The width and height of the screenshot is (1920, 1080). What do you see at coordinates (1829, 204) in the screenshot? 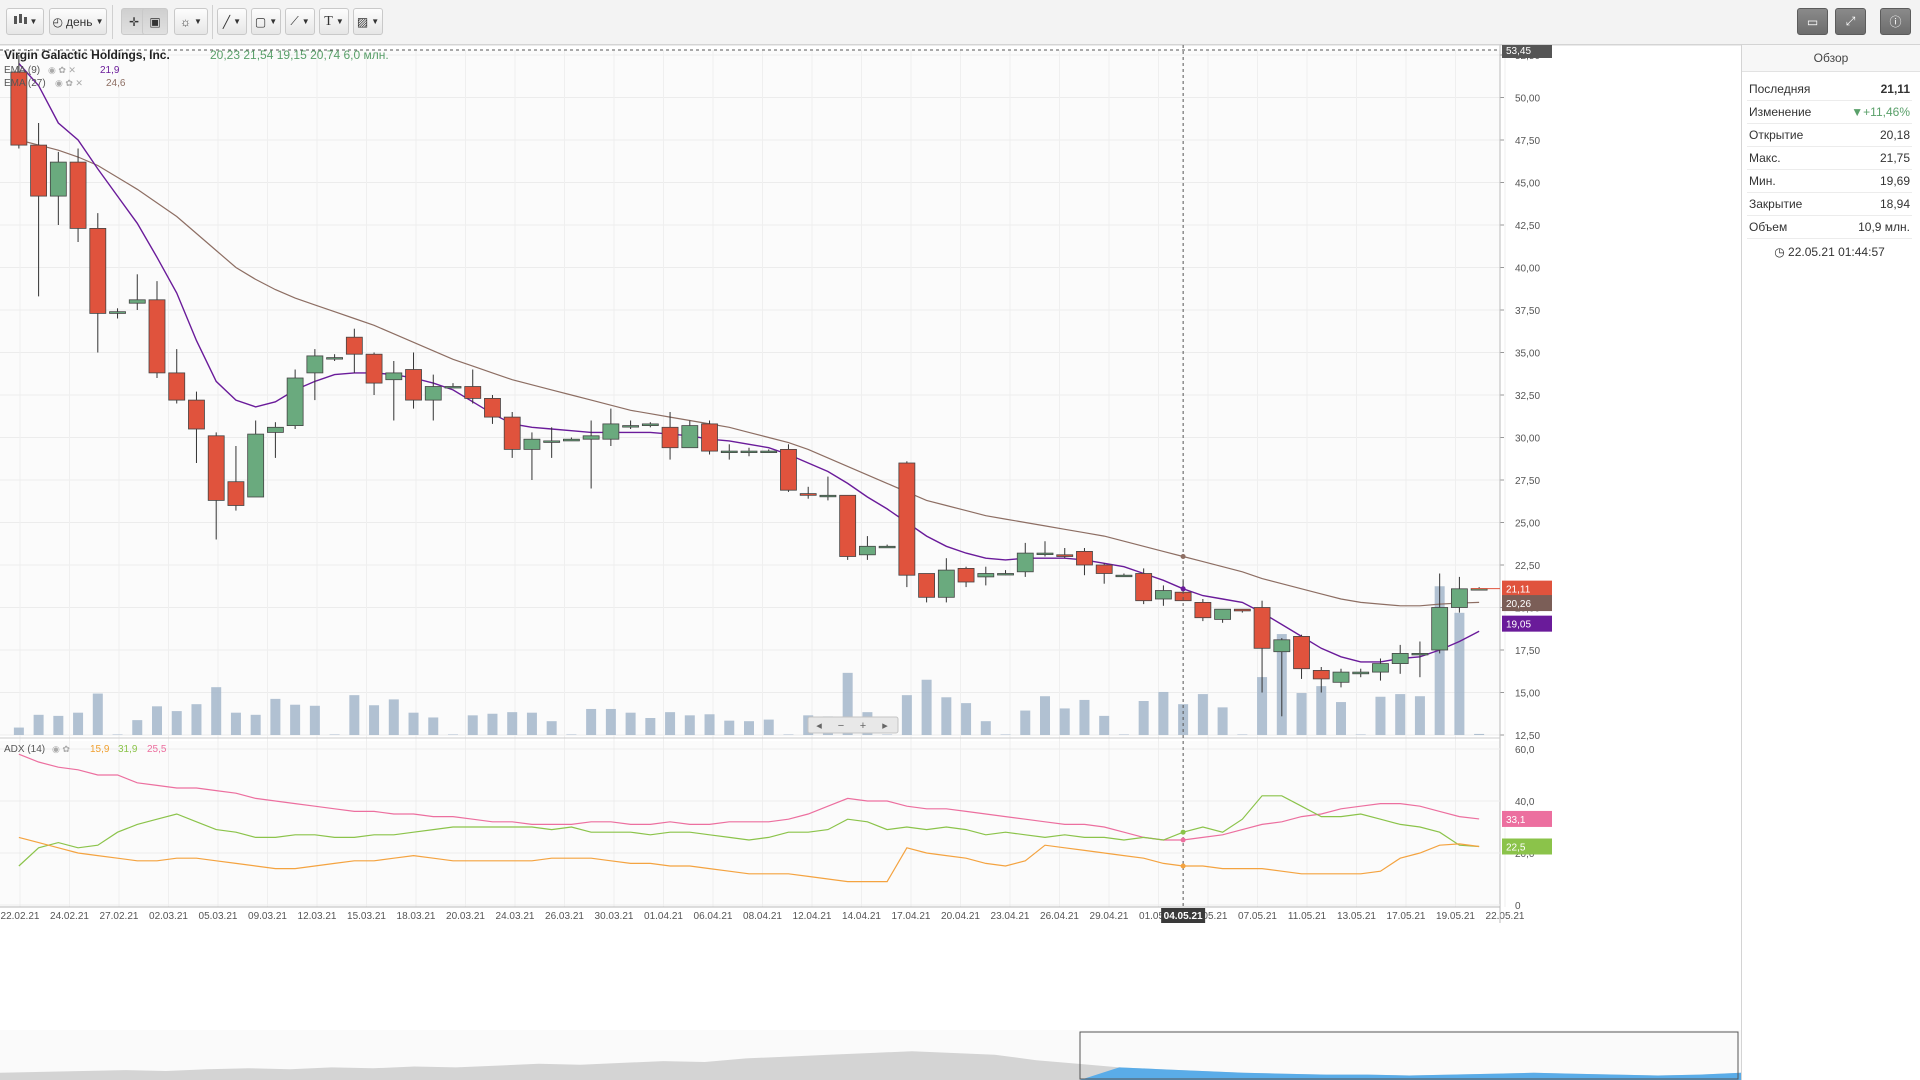
I see `overview-row-close: Закрытие 18,94` at bounding box center [1829, 204].